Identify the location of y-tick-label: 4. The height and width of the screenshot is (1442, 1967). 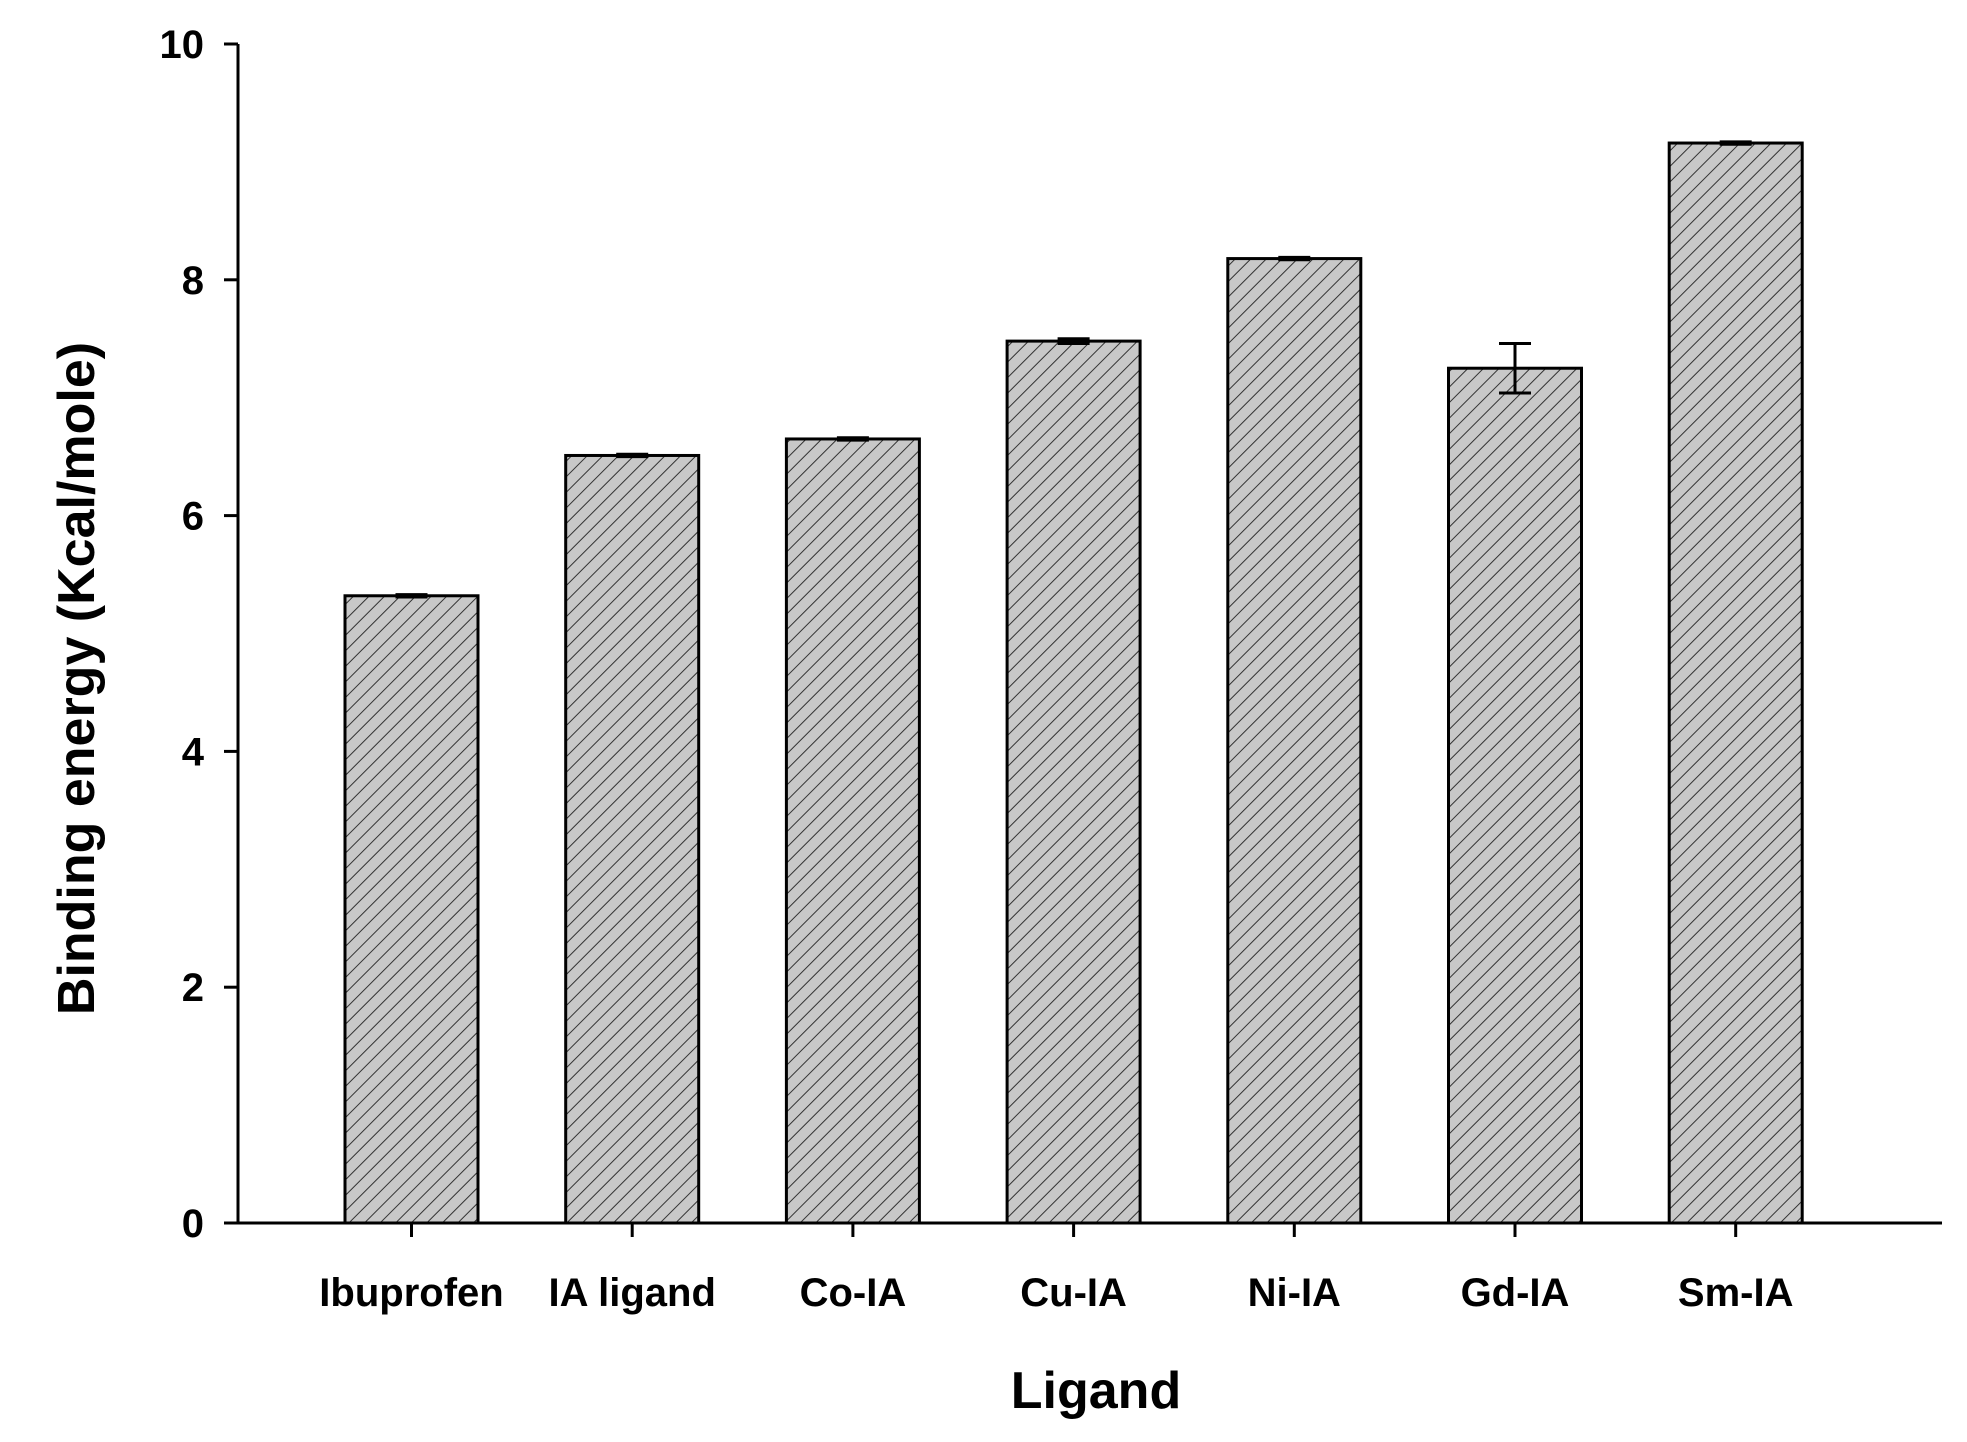
(193, 752).